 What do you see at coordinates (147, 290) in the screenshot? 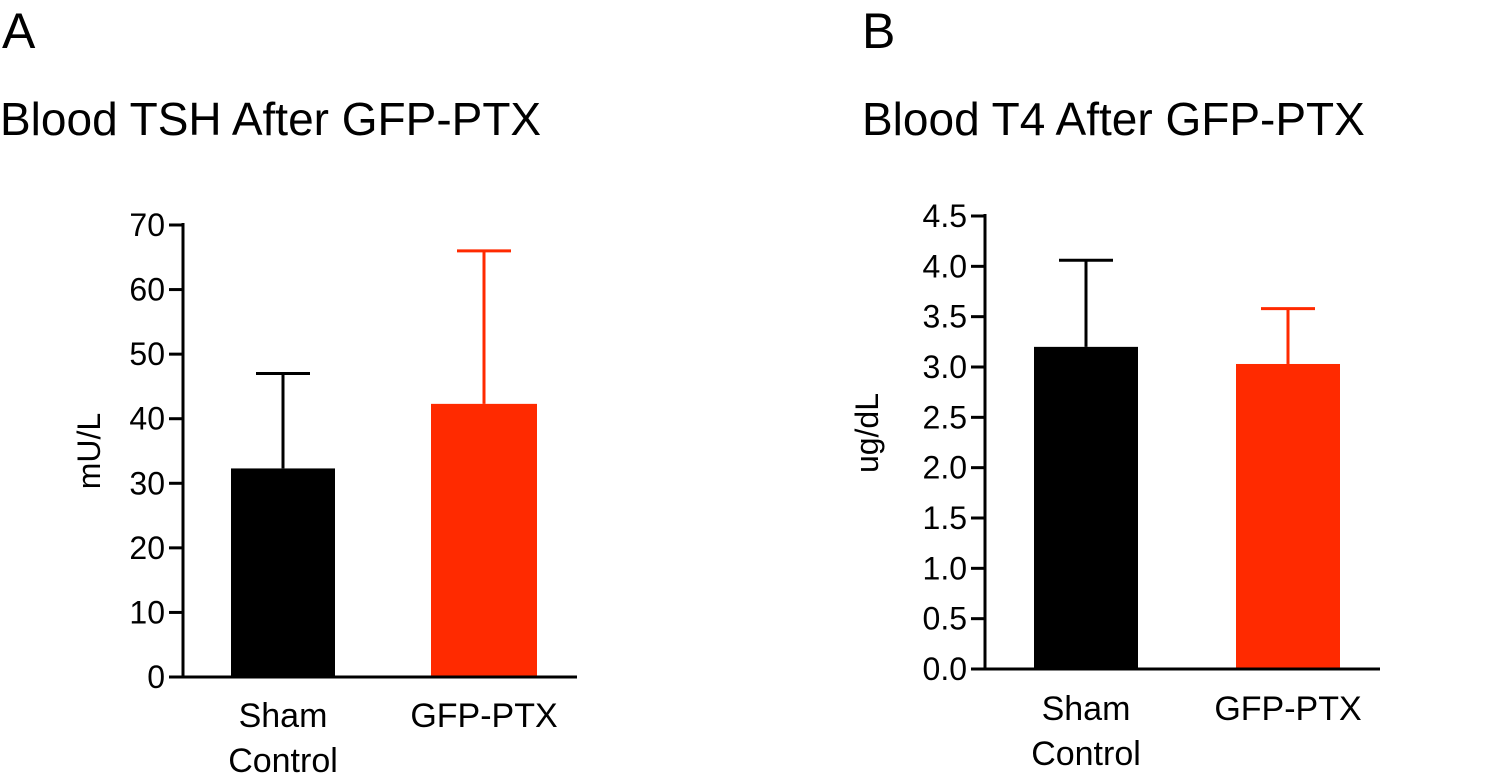
I see `y-tick-label: 60` at bounding box center [147, 290].